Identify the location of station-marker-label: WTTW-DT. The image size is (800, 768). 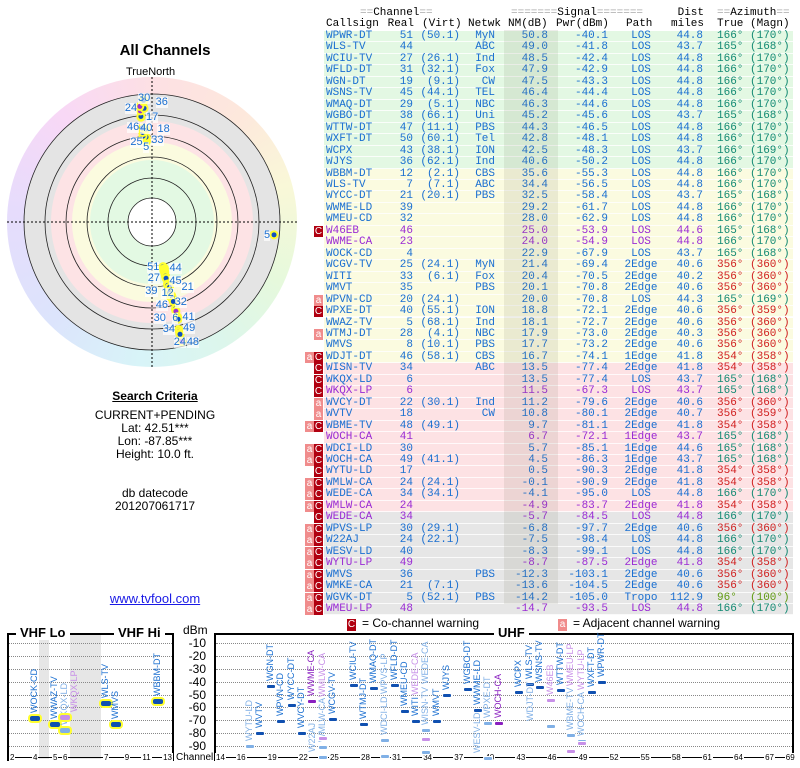
(559, 663).